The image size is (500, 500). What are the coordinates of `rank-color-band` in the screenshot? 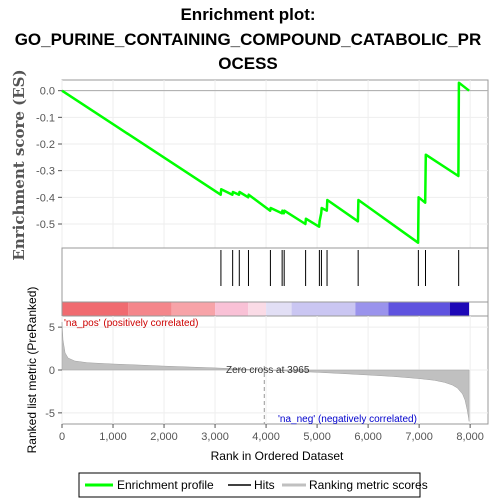 It's located at (266, 309).